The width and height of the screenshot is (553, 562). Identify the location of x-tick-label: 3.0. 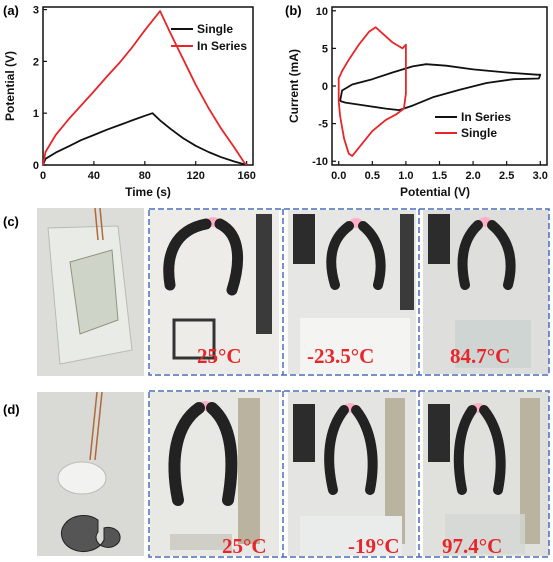
(540, 176).